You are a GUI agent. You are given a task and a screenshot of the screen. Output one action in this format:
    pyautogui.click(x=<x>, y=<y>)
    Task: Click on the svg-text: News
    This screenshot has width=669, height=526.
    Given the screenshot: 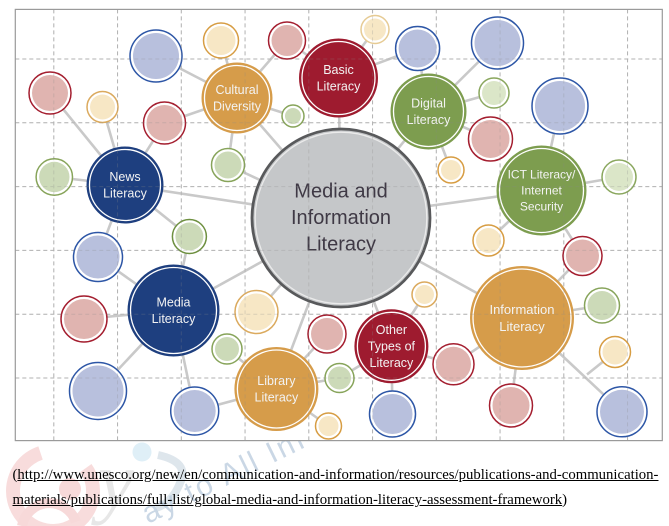 What is the action you would take?
    pyautogui.click(x=124, y=177)
    